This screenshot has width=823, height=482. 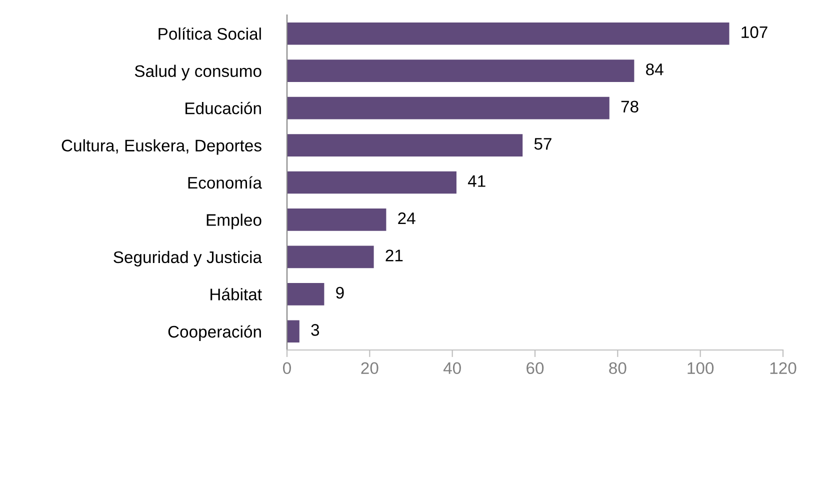 What do you see at coordinates (198, 72) in the screenshot?
I see `y-tick-label: Salud y consumo` at bounding box center [198, 72].